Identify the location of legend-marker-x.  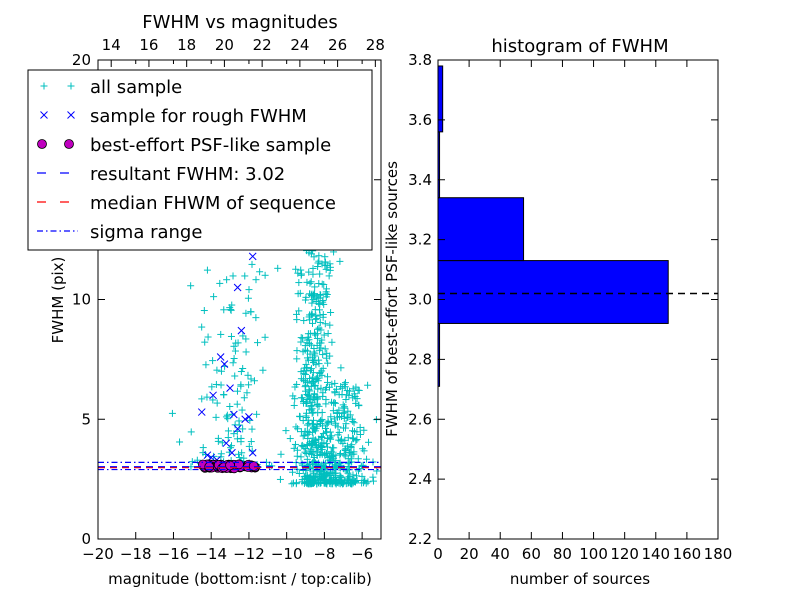
(44, 115).